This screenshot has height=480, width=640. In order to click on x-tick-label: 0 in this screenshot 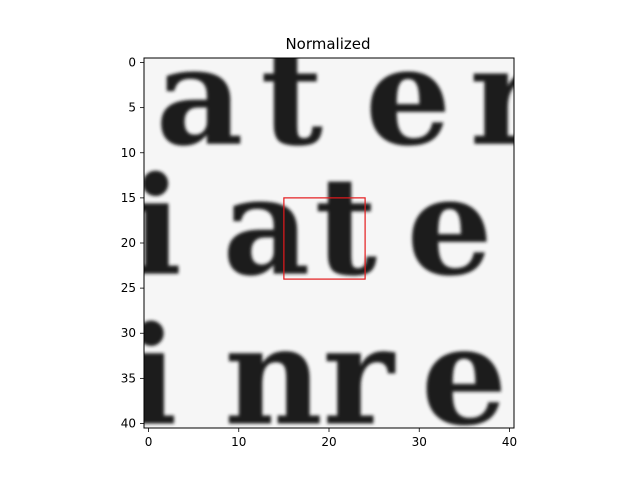, I will do `click(149, 442)`.